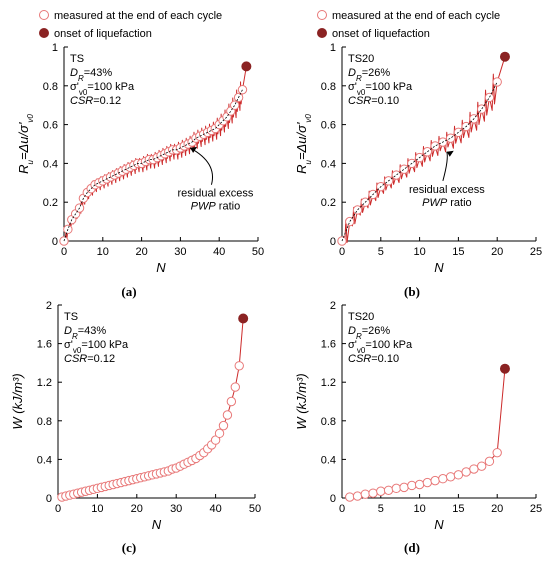  What do you see at coordinates (153, 165) in the screenshot?
I see `residual-trend` at bounding box center [153, 165].